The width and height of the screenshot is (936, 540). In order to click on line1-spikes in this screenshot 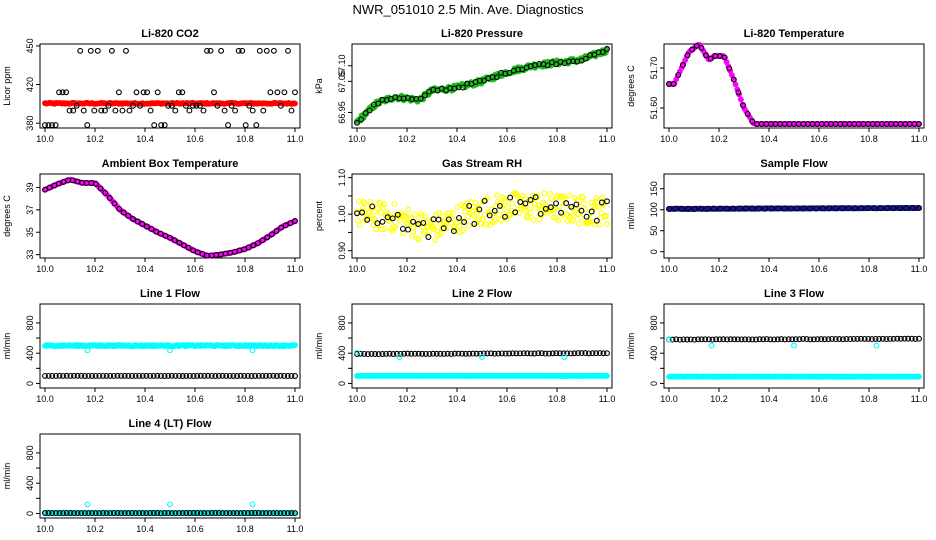, I will do `click(170, 350)`.